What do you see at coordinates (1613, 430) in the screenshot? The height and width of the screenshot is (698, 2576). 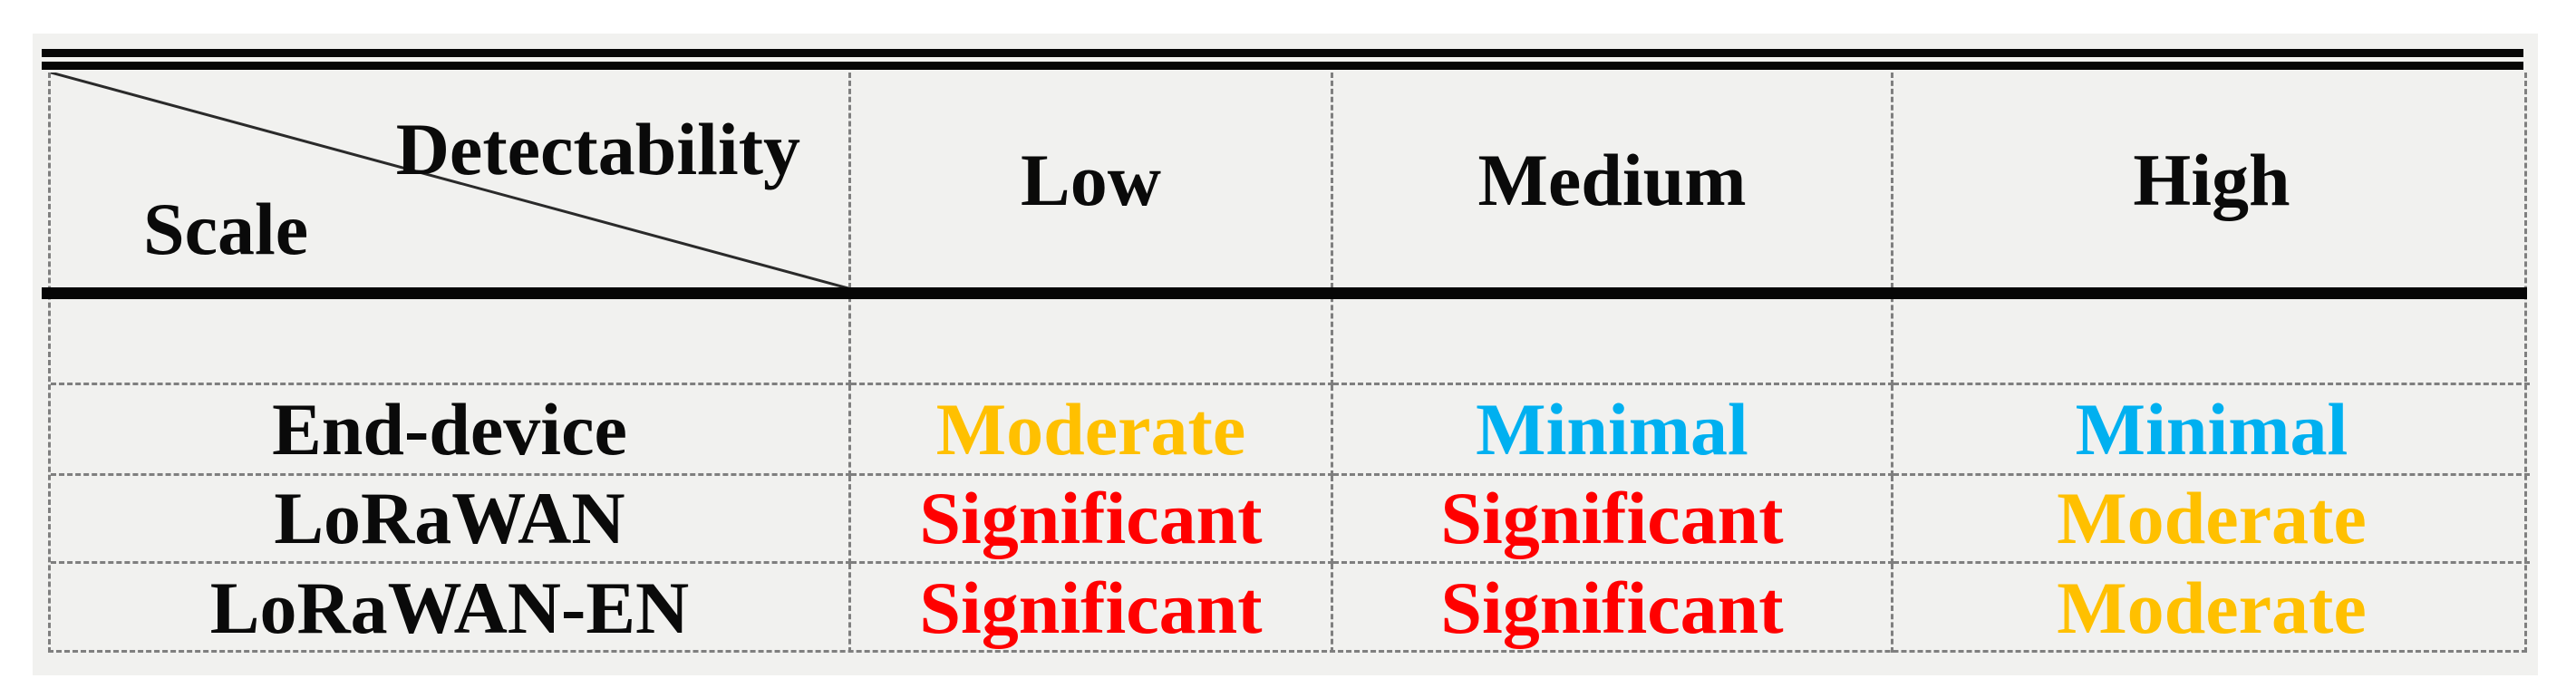 I see `cell-end-device-medium: Minimal` at bounding box center [1613, 430].